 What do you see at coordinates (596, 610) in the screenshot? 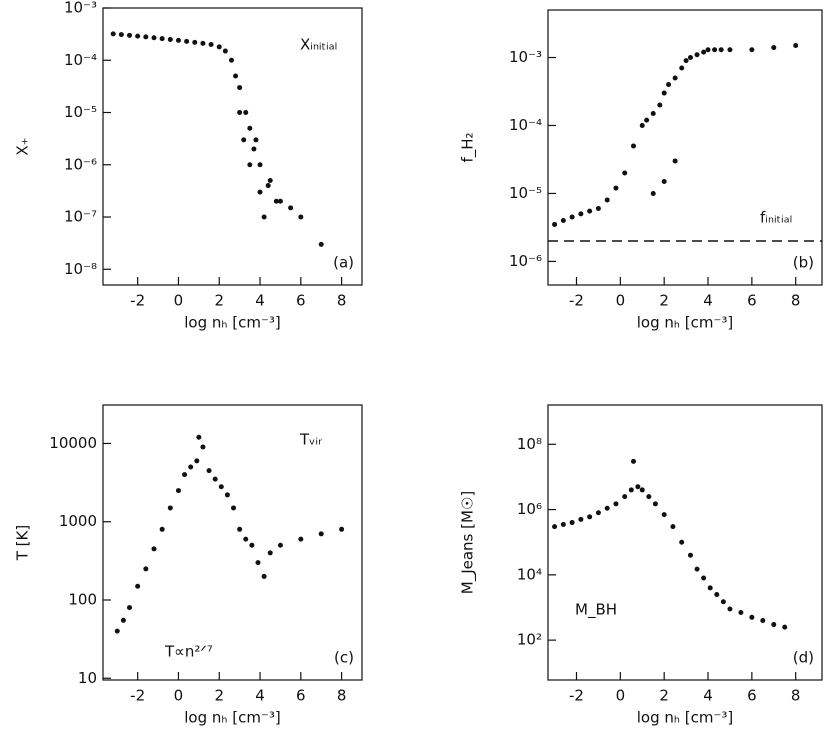
I see `annotation: M_BH` at bounding box center [596, 610].